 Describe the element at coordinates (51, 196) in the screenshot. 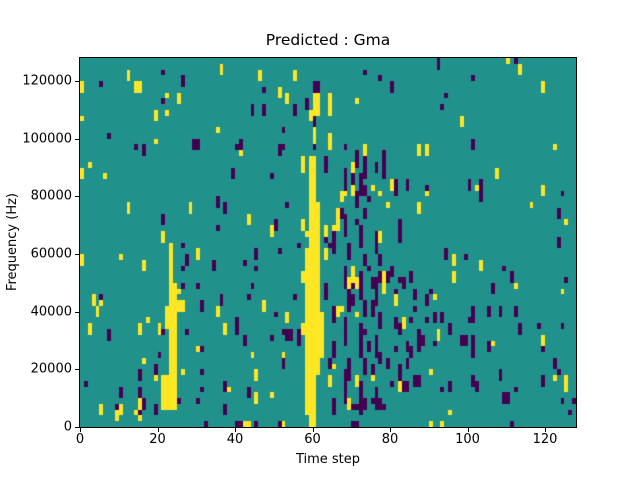

I see `y-tick-label-80000: 80000` at that location.